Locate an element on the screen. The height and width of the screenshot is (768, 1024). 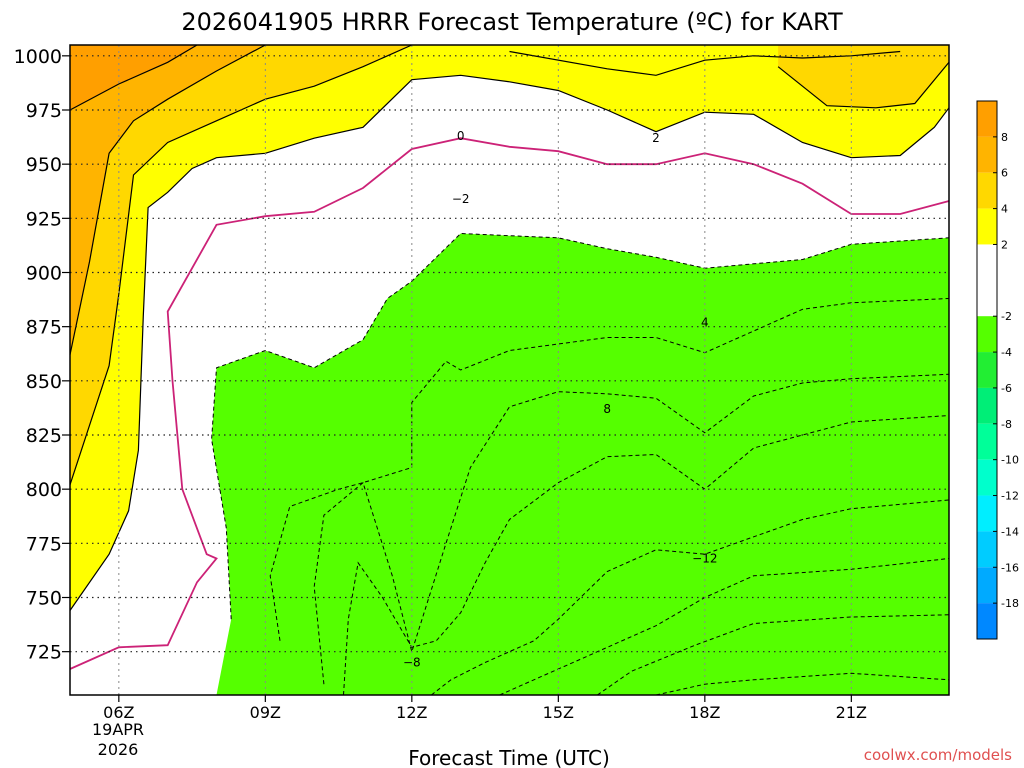
y-tick-label-725: 725 is located at coordinates (44, 653).